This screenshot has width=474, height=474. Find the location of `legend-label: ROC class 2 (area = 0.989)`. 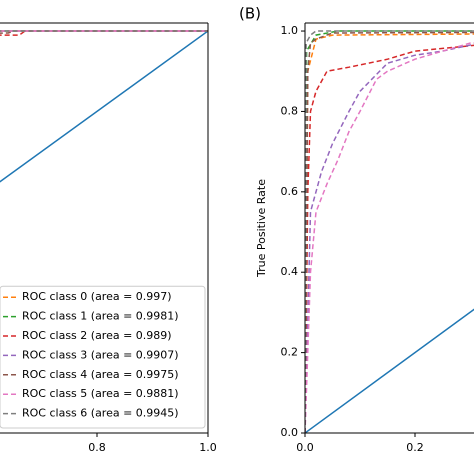

legend-label: ROC class 2 (area = 0.989) is located at coordinates (97, 335).